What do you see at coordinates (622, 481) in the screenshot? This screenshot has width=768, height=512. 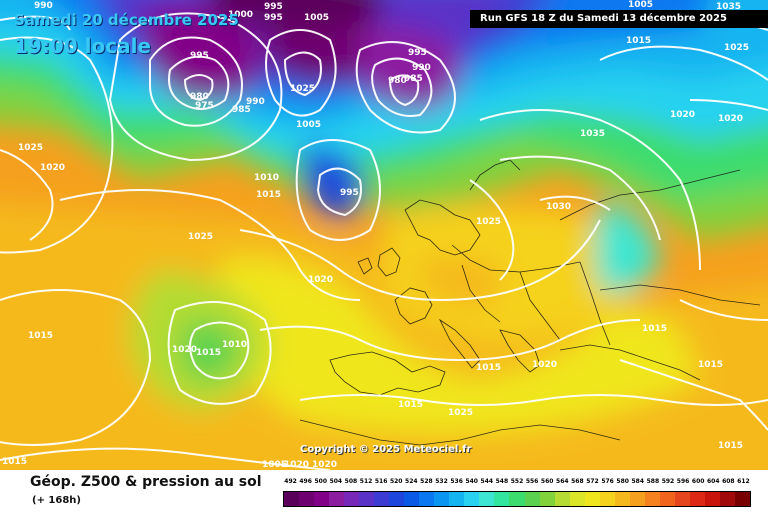 I see `legend-value: 580` at bounding box center [622, 481].